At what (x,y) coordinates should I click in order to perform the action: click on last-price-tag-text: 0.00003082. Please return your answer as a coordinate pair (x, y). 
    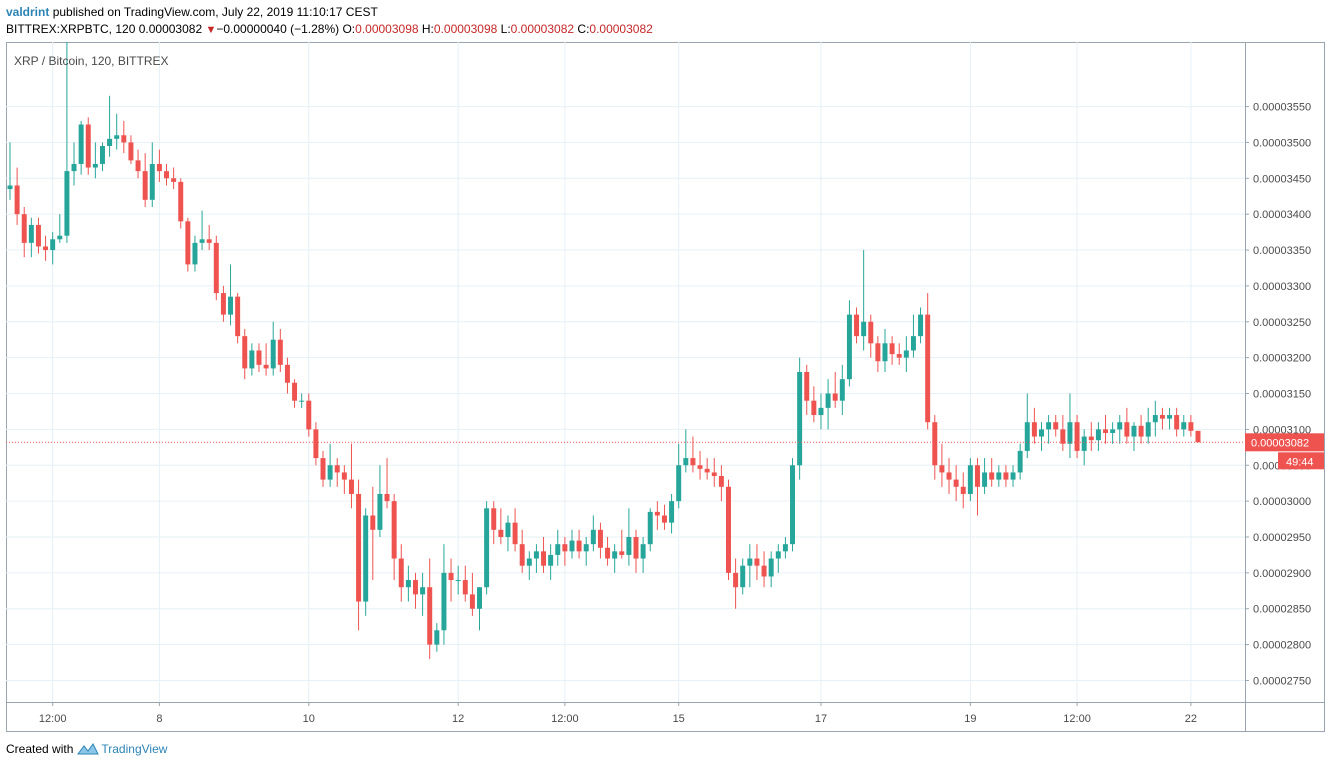
    Looking at the image, I should click on (1280, 443).